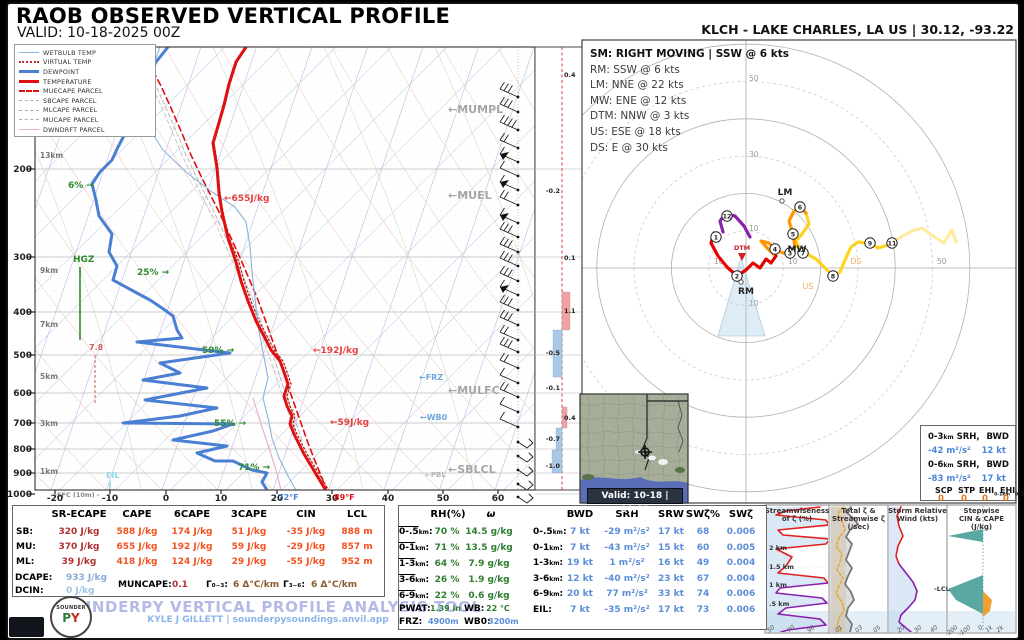 The image size is (1024, 640). What do you see at coordinates (741, 514) in the screenshot?
I see `kinematics-header: SWζ` at bounding box center [741, 514].